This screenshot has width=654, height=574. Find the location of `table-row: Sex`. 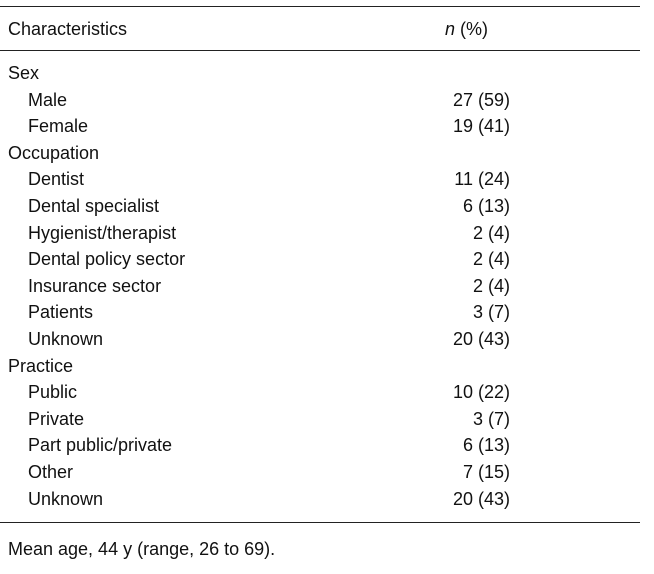

table-row: Sex is located at coordinates (320, 73).